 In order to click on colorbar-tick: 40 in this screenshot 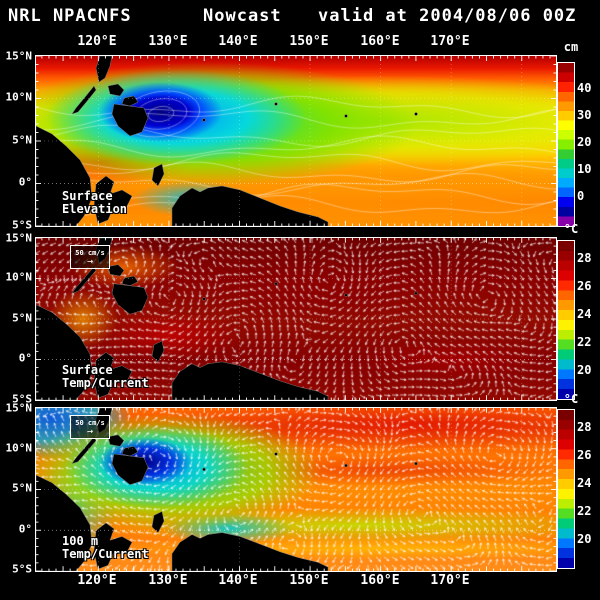, I will do `click(584, 88)`.